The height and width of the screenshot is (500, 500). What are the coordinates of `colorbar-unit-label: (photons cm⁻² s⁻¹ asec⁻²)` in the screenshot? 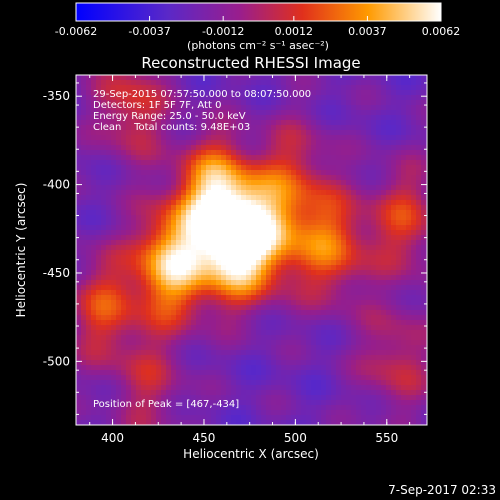 It's located at (258, 45).